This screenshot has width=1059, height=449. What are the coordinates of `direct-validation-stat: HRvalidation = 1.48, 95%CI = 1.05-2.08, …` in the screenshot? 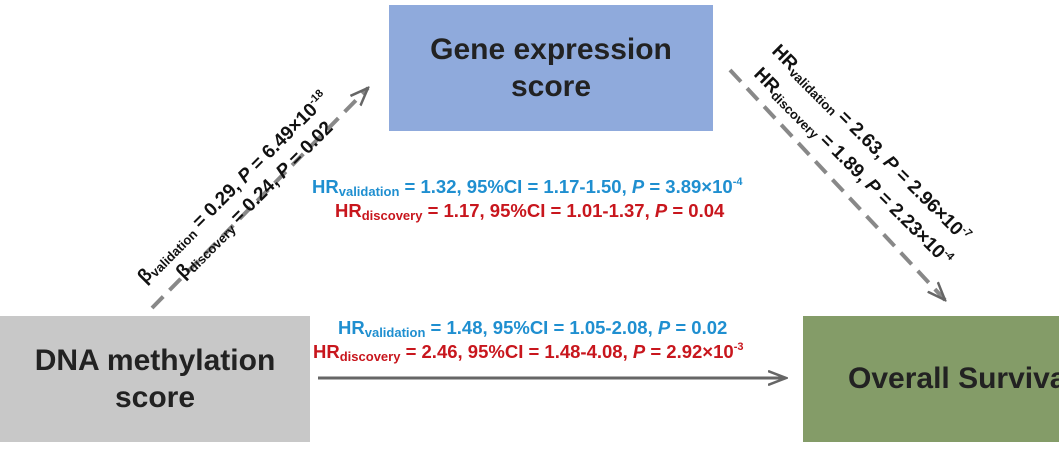 It's located at (533, 328).